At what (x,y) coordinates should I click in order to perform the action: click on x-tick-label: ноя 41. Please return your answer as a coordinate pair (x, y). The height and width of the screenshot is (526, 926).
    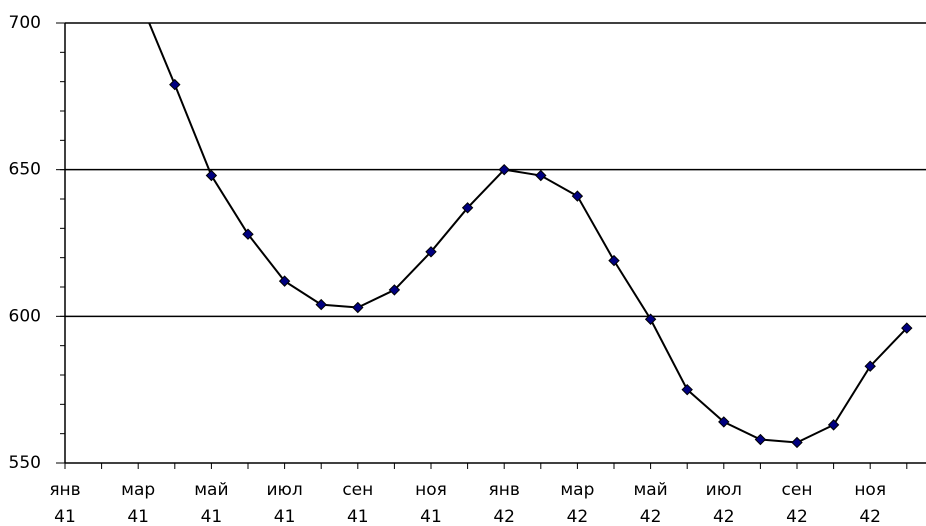
    Looking at the image, I should click on (431, 503).